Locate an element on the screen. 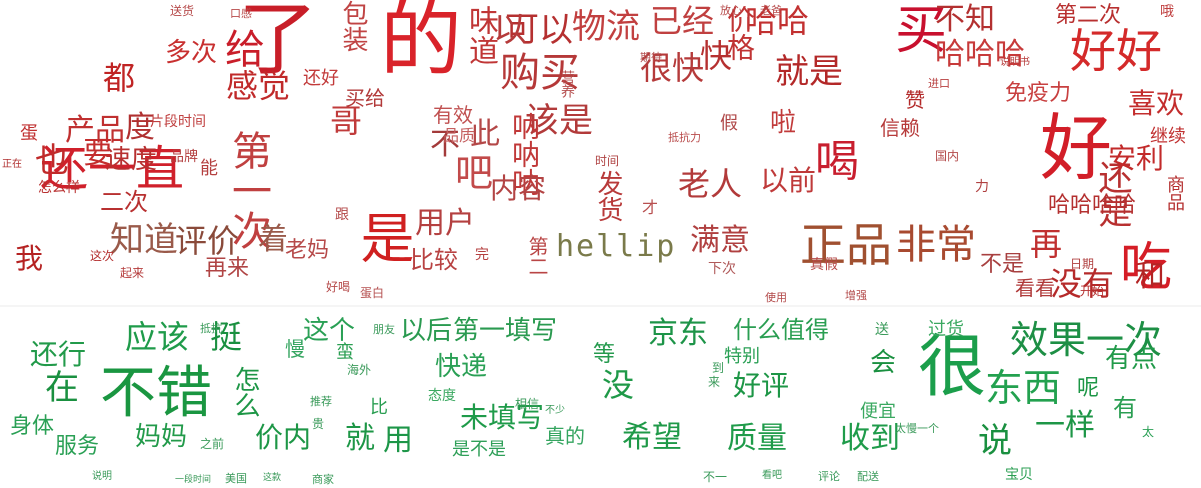 The height and width of the screenshot is (488, 1201). cloud-word: 太 is located at coordinates (1148, 432).